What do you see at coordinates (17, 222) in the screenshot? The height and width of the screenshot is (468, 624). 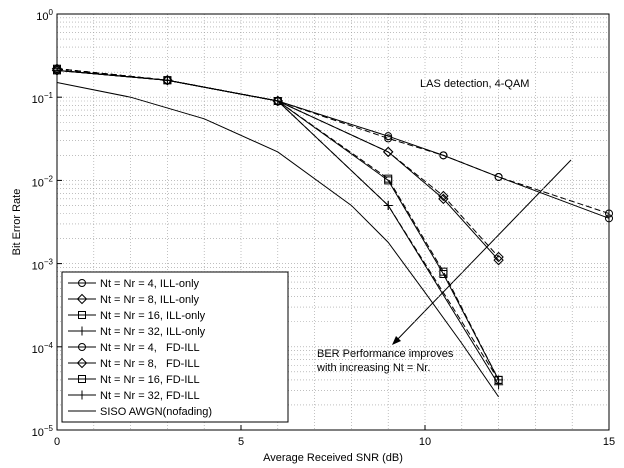 I see `y-axis-label: Bit Error Rate` at bounding box center [17, 222].